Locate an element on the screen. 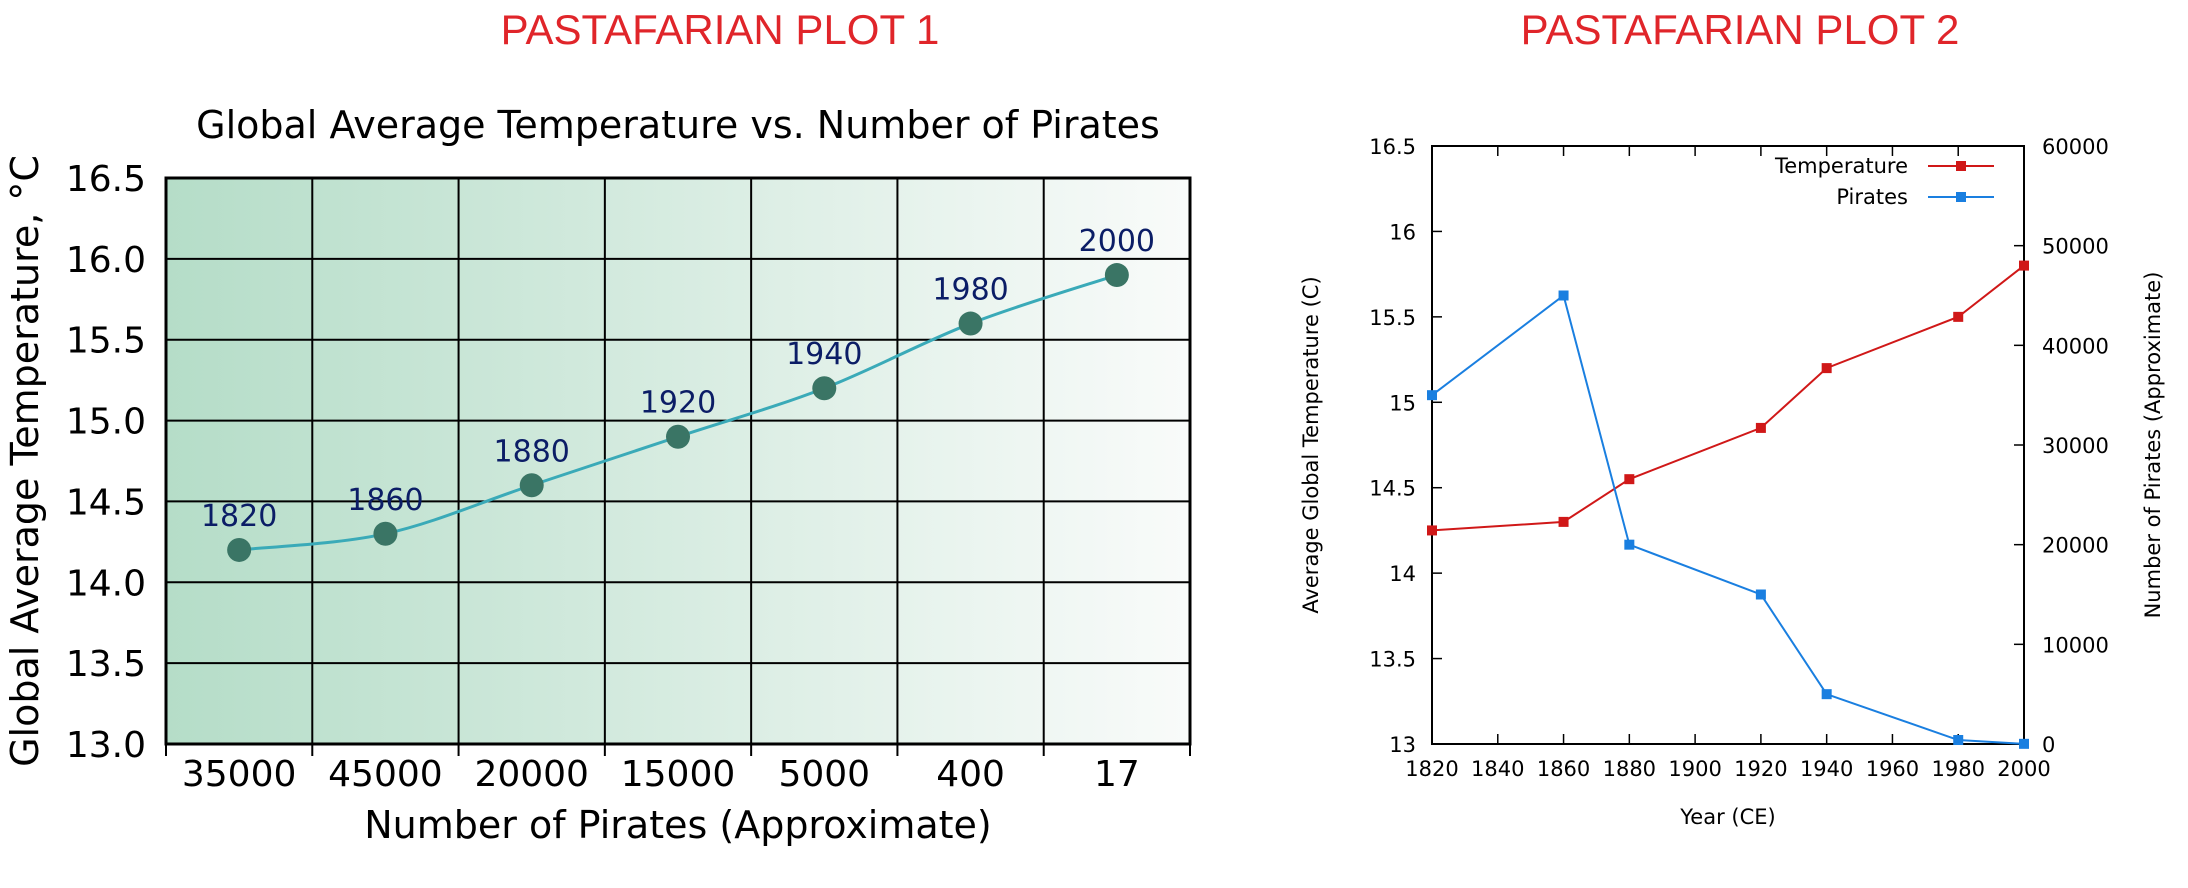 The width and height of the screenshot is (2188, 888). x-tick-label: 1960 is located at coordinates (1892, 769).